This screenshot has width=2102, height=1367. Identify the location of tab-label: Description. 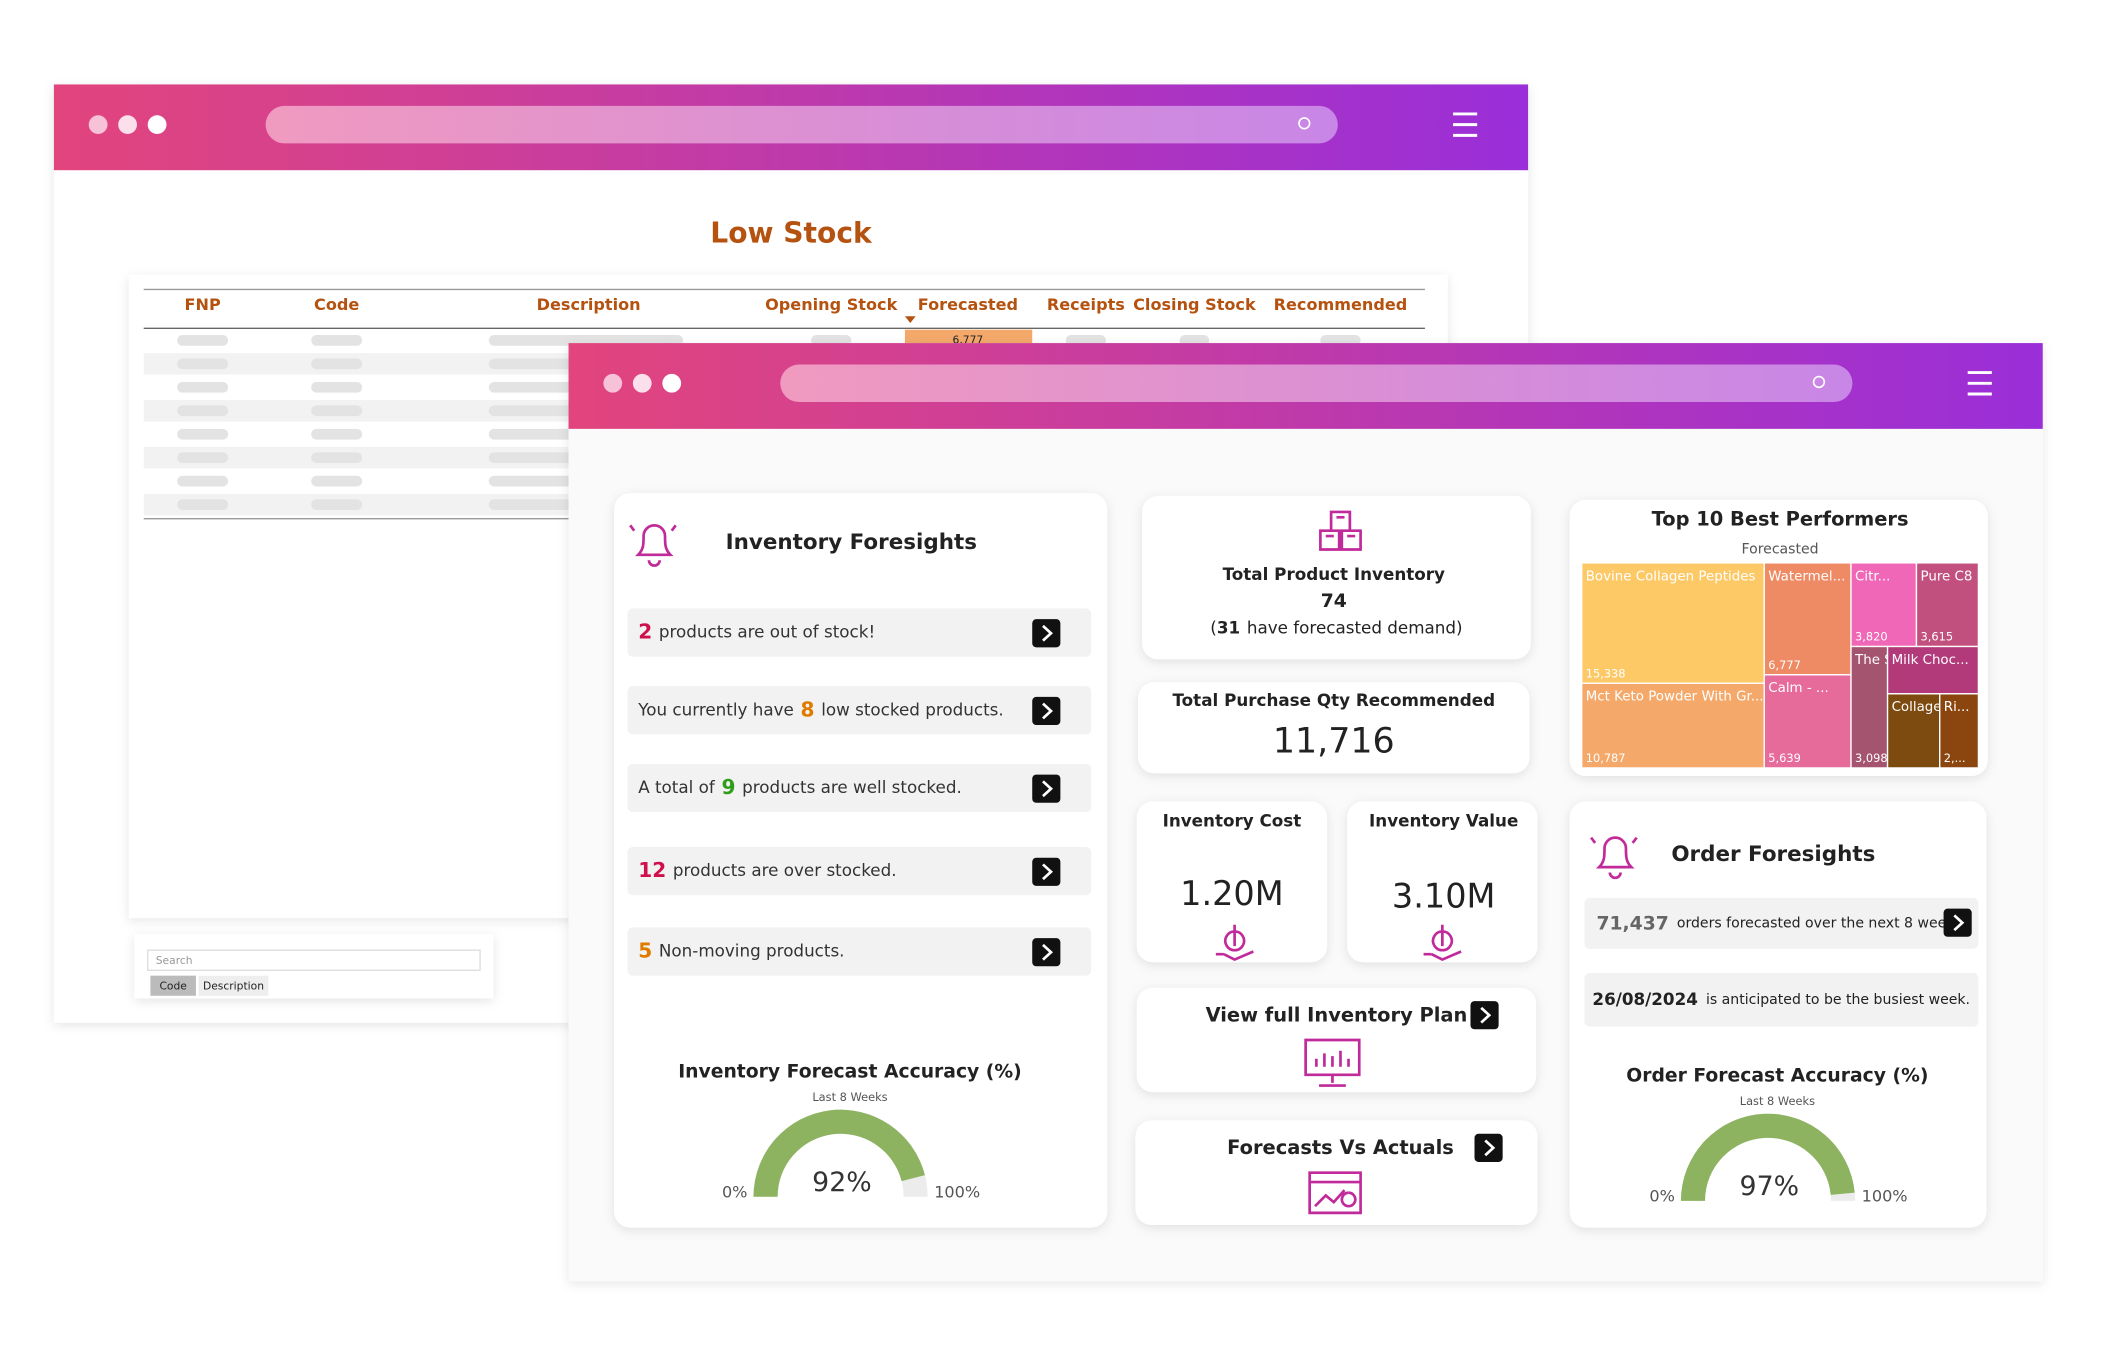
(233, 985).